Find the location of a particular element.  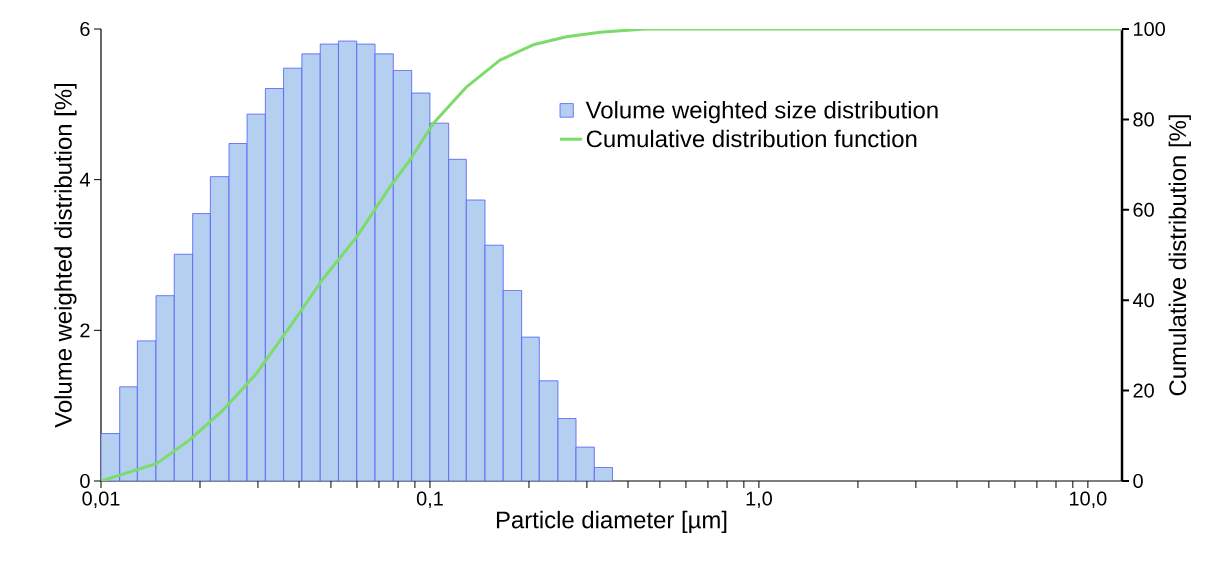

x-tick-label: 10,0 is located at coordinates (1088, 499).